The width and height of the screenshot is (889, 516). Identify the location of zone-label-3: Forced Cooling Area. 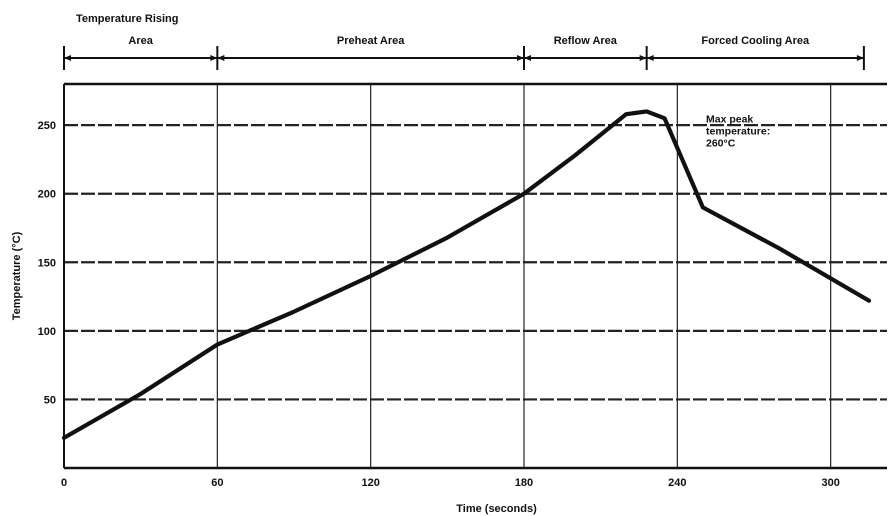
(755, 41).